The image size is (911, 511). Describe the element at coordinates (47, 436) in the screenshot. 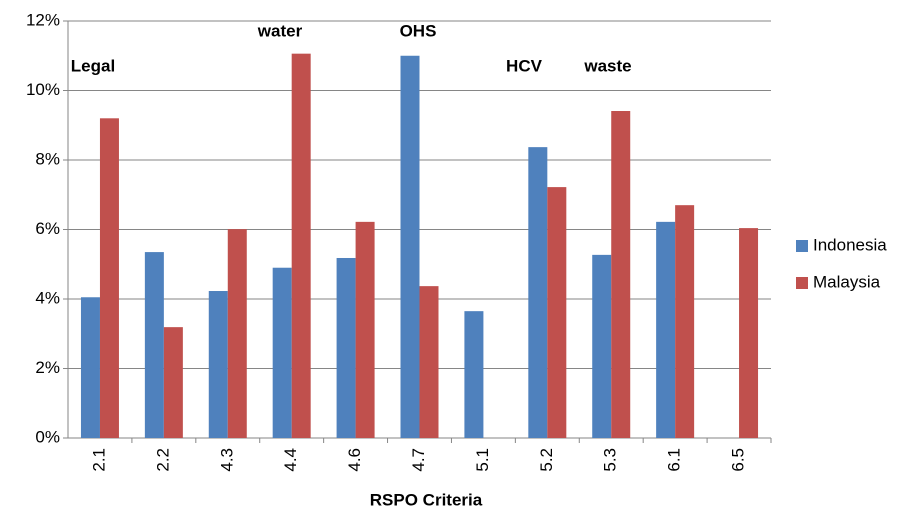

I see `y-tick-label: 0%` at that location.